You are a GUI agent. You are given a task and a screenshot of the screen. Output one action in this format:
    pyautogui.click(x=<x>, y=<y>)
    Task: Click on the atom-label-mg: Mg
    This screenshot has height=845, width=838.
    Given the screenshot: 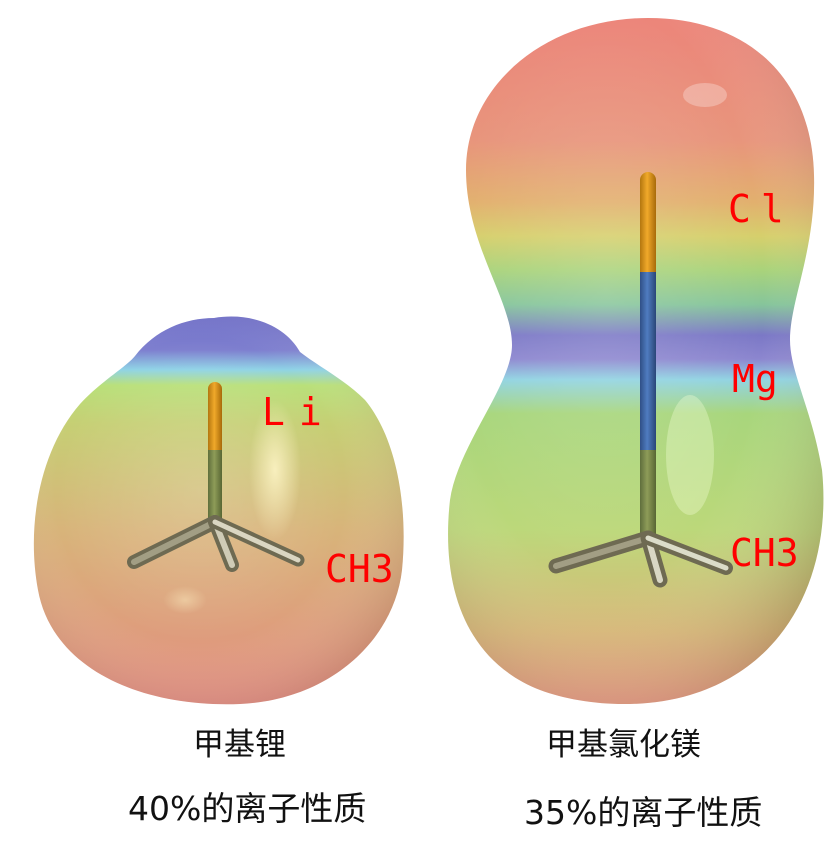 What is the action you would take?
    pyautogui.click(x=755, y=379)
    